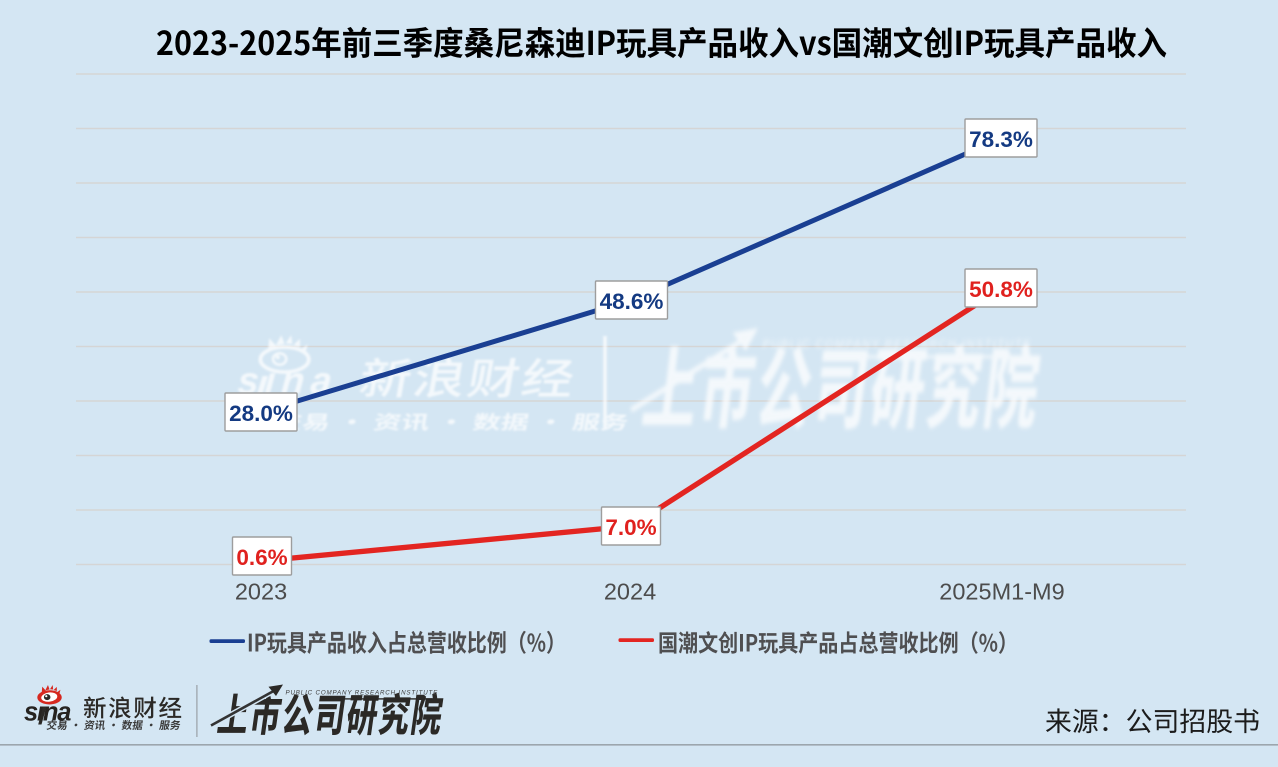 The width and height of the screenshot is (1278, 767). Describe the element at coordinates (261, 413) in the screenshot. I see `svg-text: 28.0%` at that location.